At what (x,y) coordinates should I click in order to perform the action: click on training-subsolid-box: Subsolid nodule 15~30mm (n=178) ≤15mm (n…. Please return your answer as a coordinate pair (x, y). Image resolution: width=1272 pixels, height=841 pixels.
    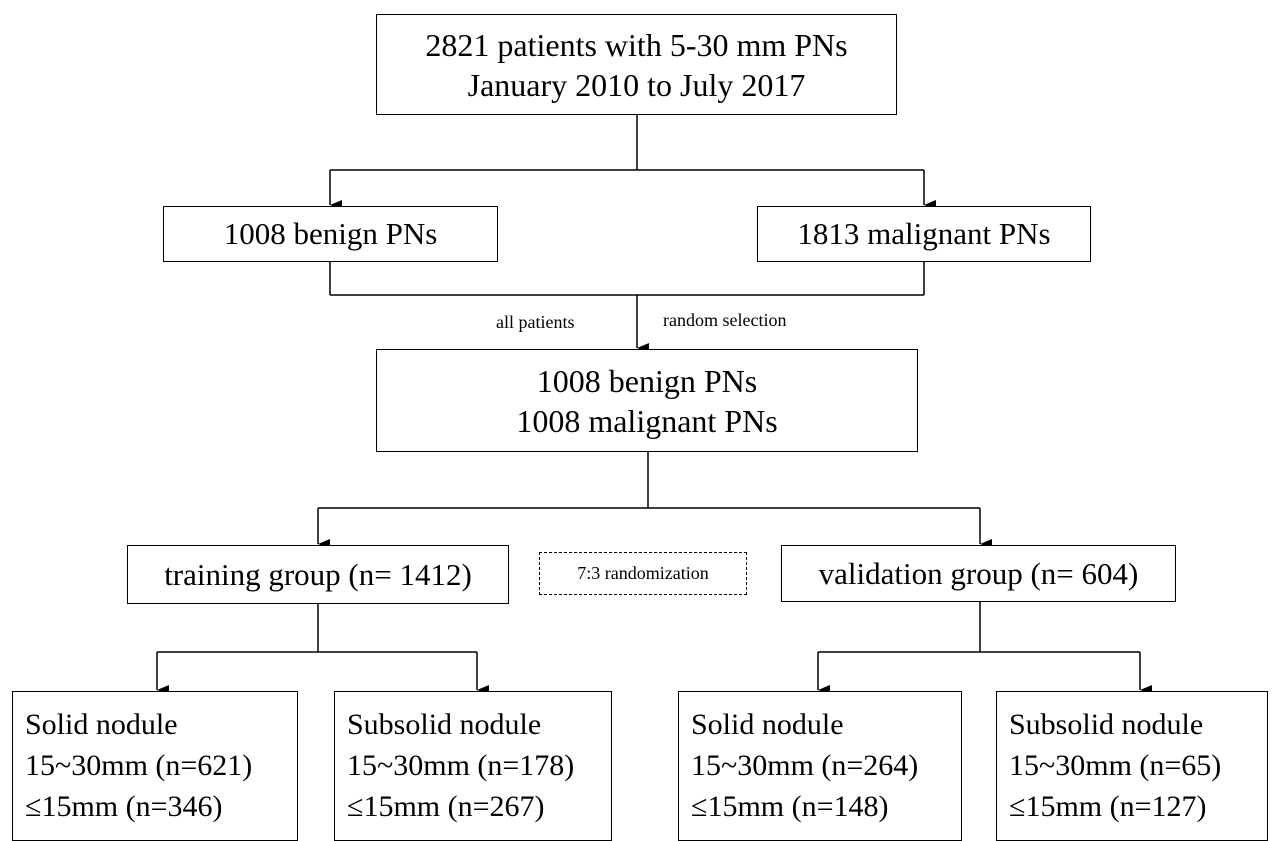
    Looking at the image, I should click on (473, 766).